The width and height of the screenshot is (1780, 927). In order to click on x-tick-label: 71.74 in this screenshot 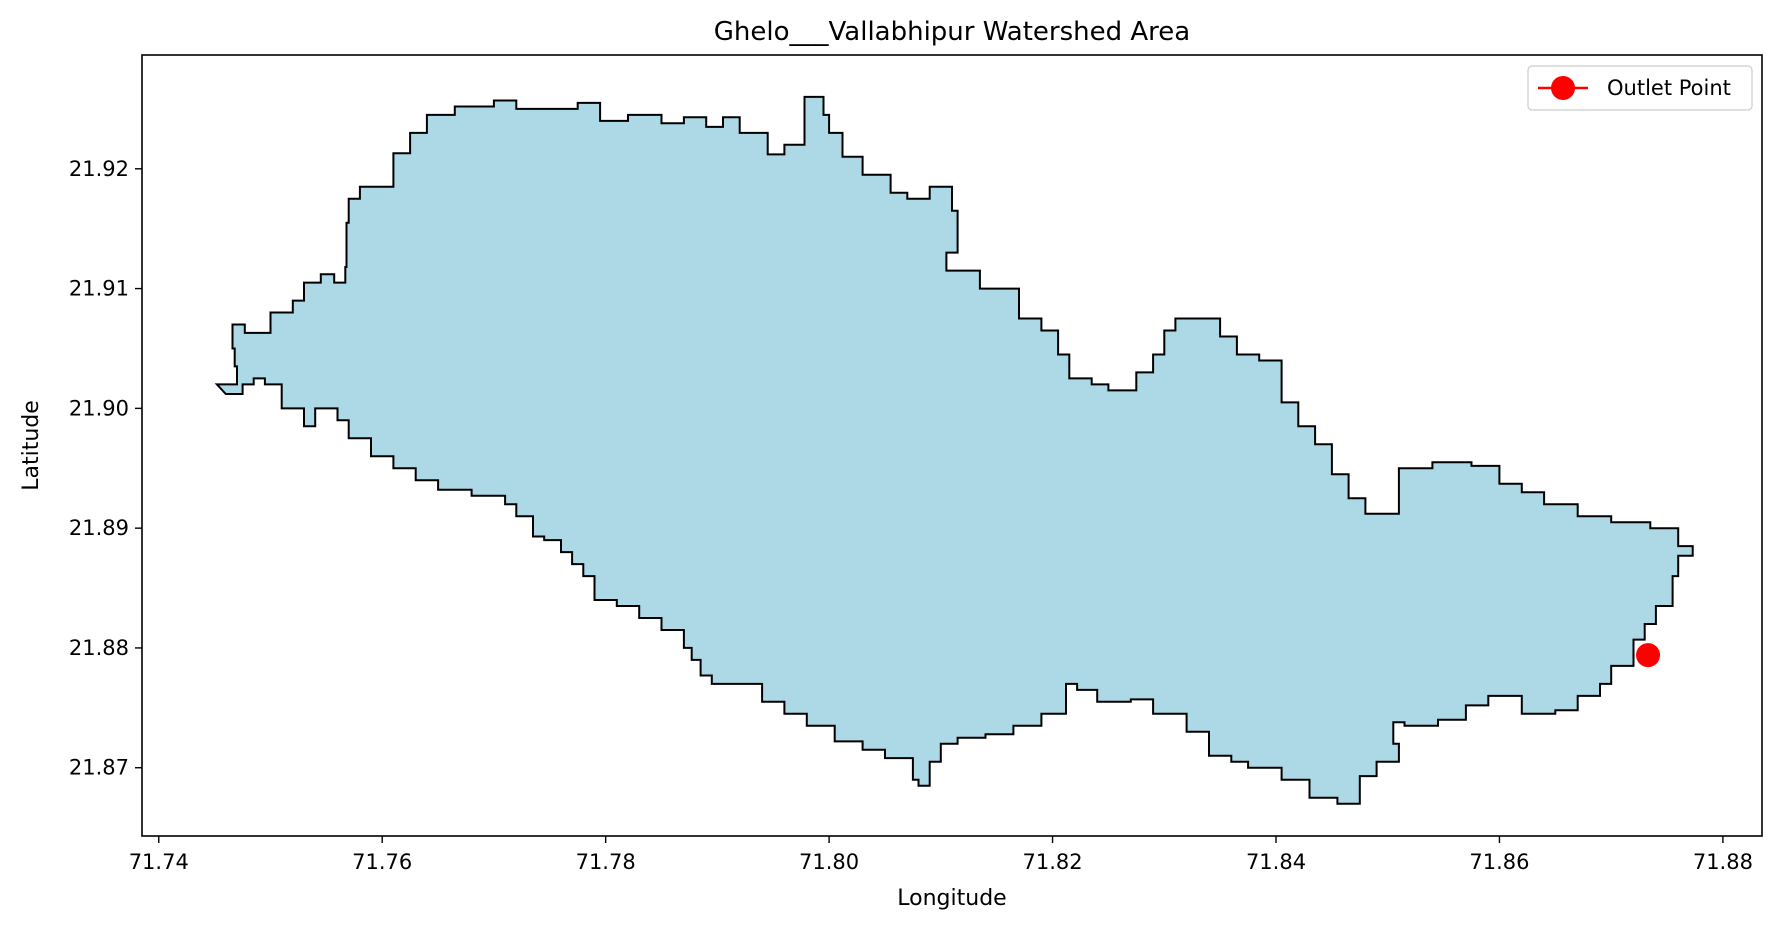, I will do `click(159, 862)`.